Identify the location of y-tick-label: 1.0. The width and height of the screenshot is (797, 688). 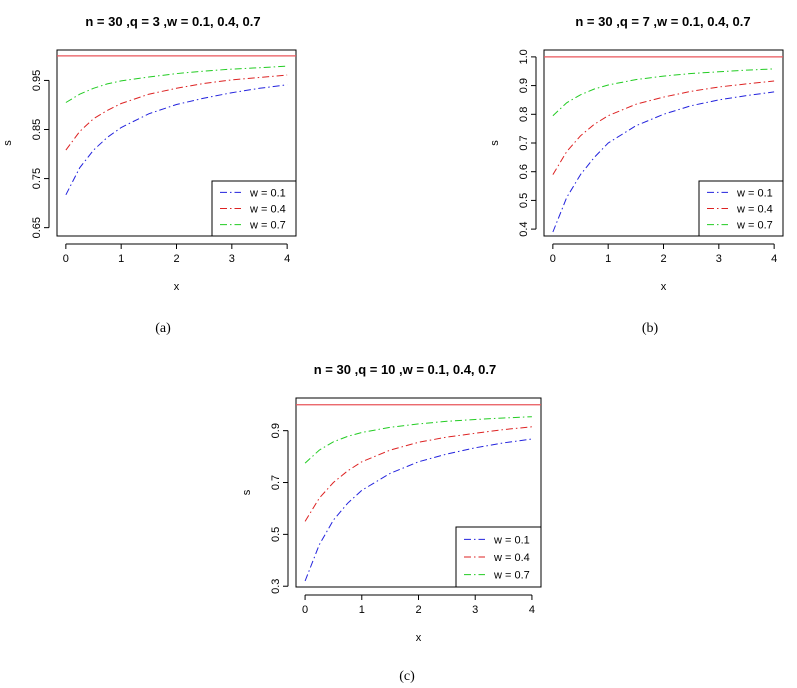
(524, 56).